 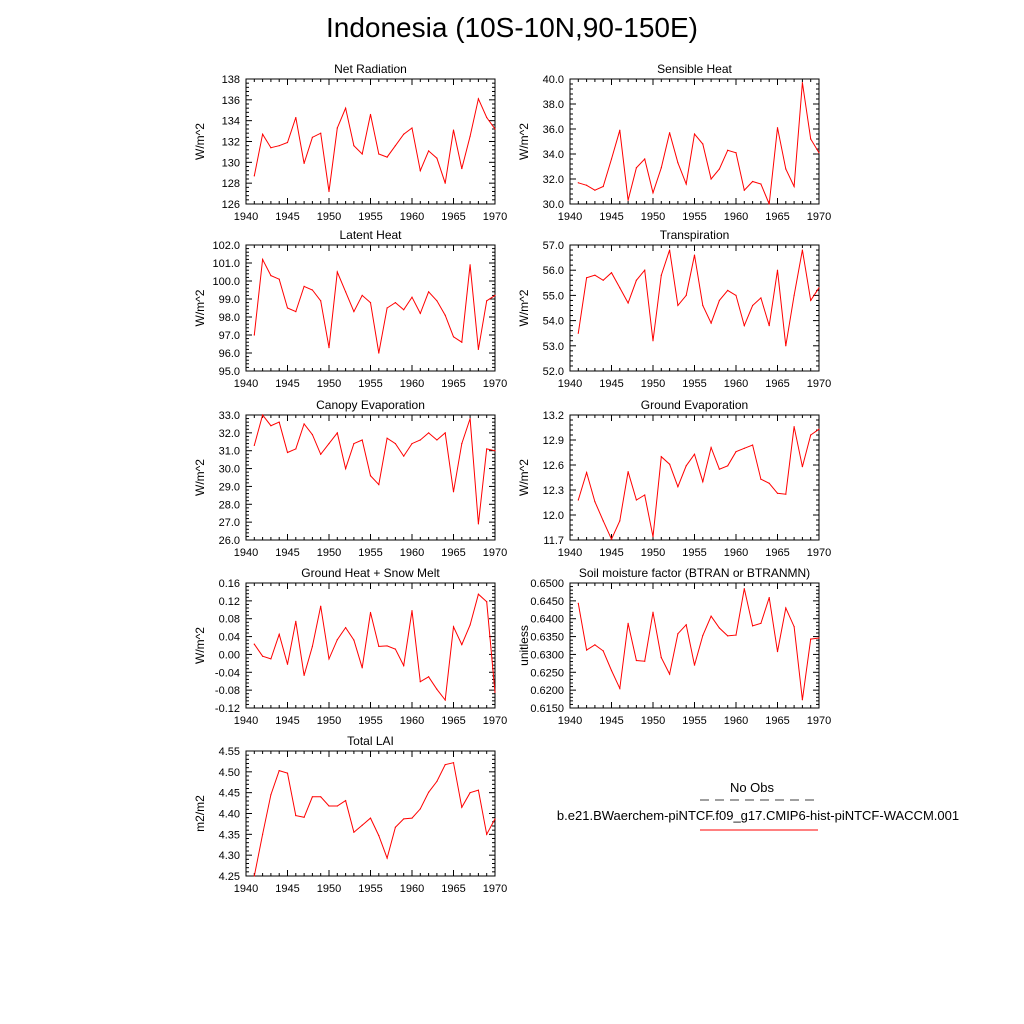 What do you see at coordinates (553, 372) in the screenshot?
I see `y-tick-label: 52.0` at bounding box center [553, 372].